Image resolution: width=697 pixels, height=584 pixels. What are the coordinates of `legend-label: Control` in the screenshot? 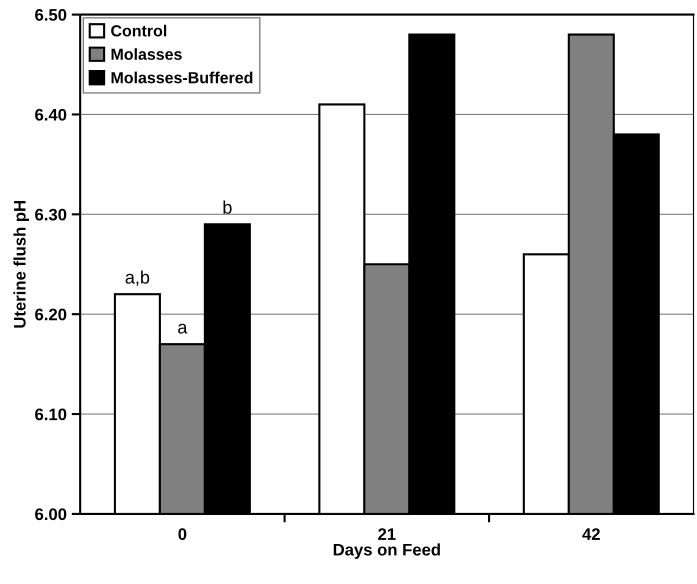 It's located at (138, 30).